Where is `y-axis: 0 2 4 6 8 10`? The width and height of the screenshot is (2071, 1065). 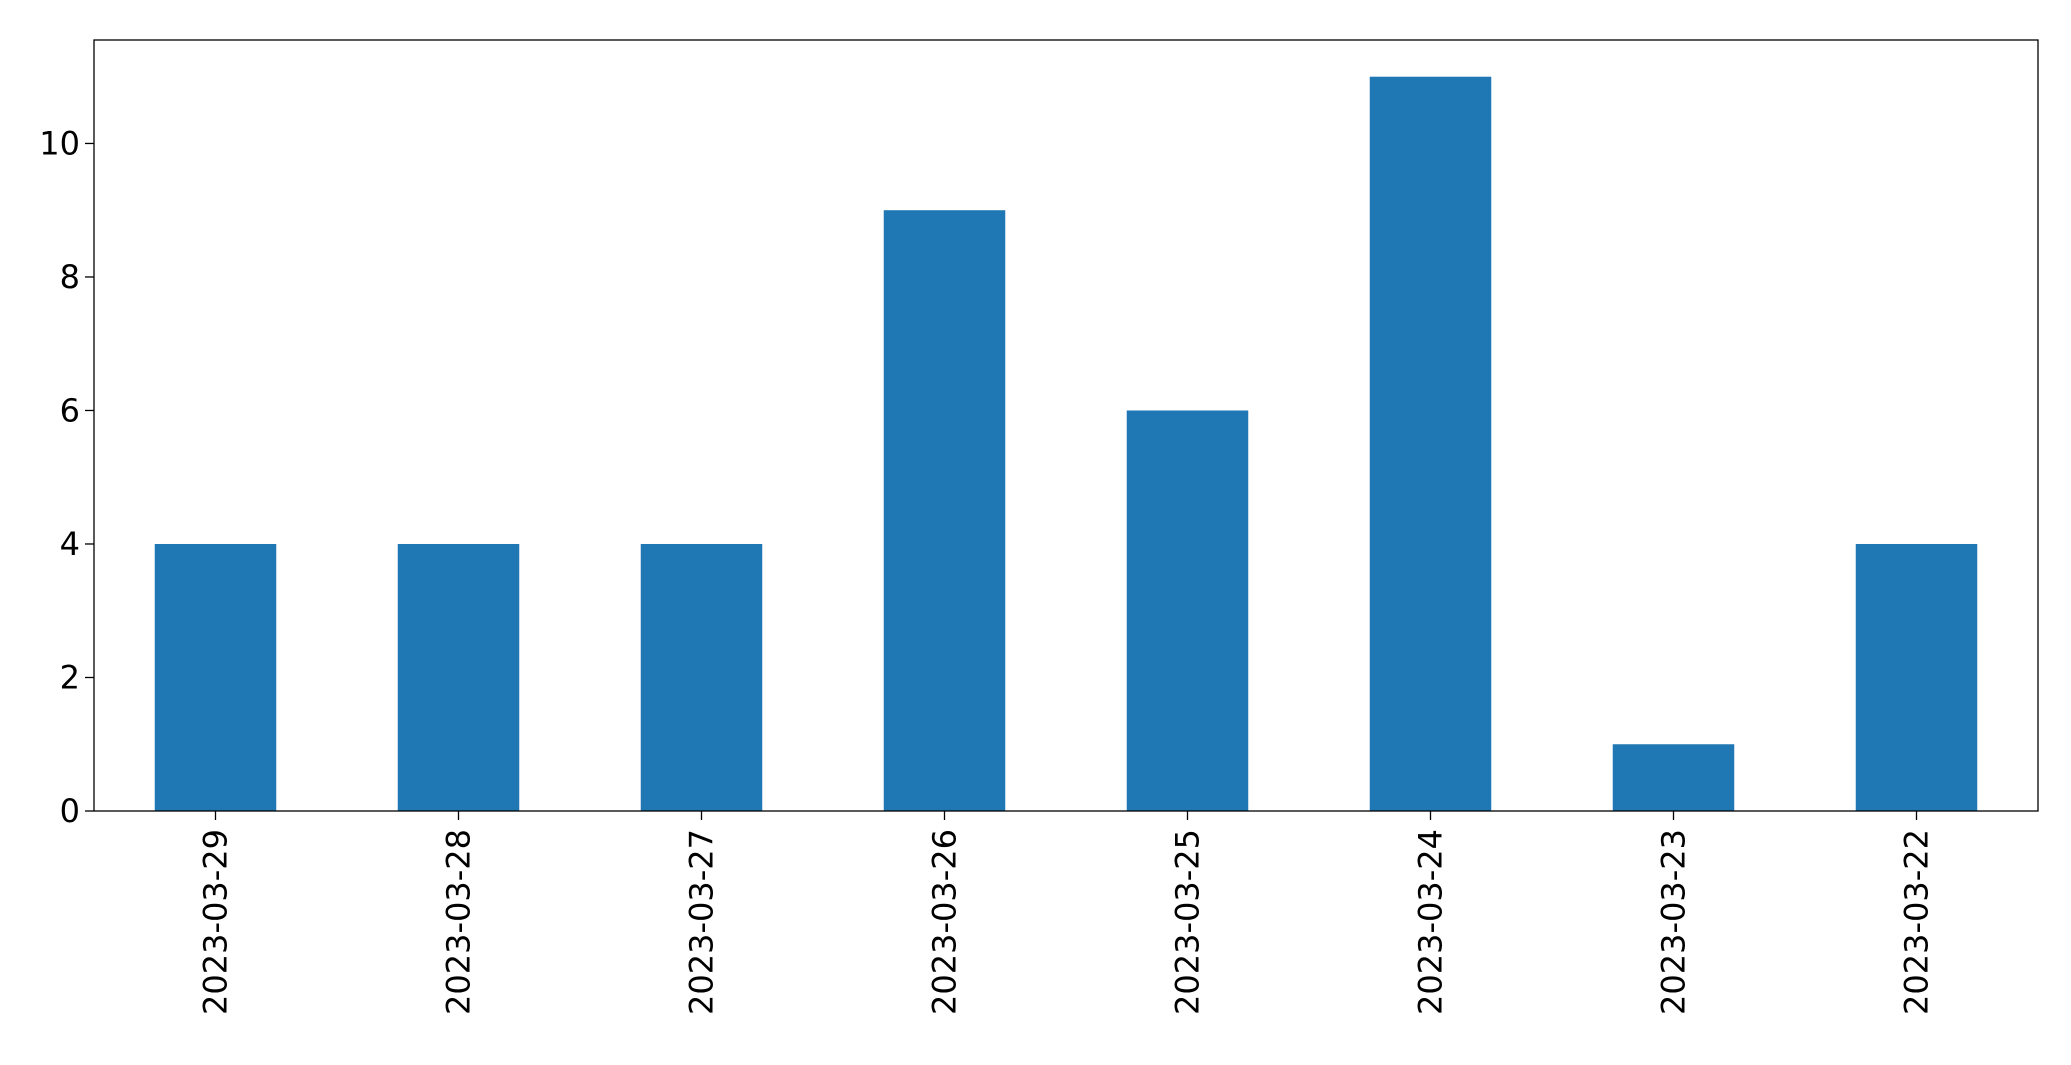
y-axis: 0 2 4 6 8 10 is located at coordinates (66, 477).